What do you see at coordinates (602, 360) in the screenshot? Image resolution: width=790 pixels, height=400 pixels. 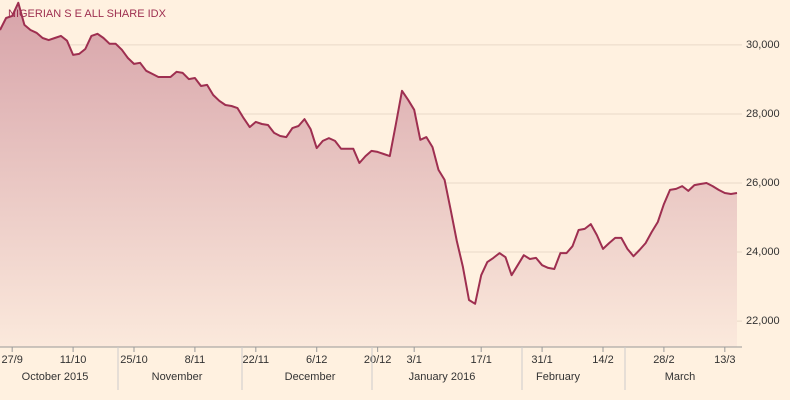 I see `x-tick-label: 14/2` at bounding box center [602, 360].